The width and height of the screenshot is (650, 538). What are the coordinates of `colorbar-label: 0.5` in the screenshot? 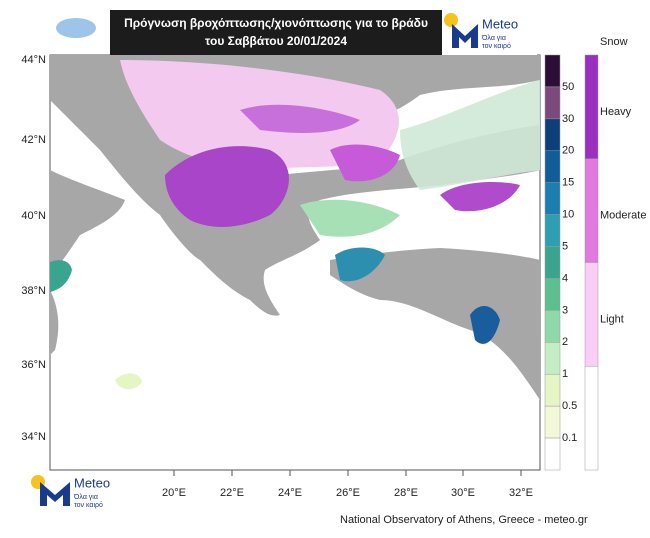 It's located at (569, 406).